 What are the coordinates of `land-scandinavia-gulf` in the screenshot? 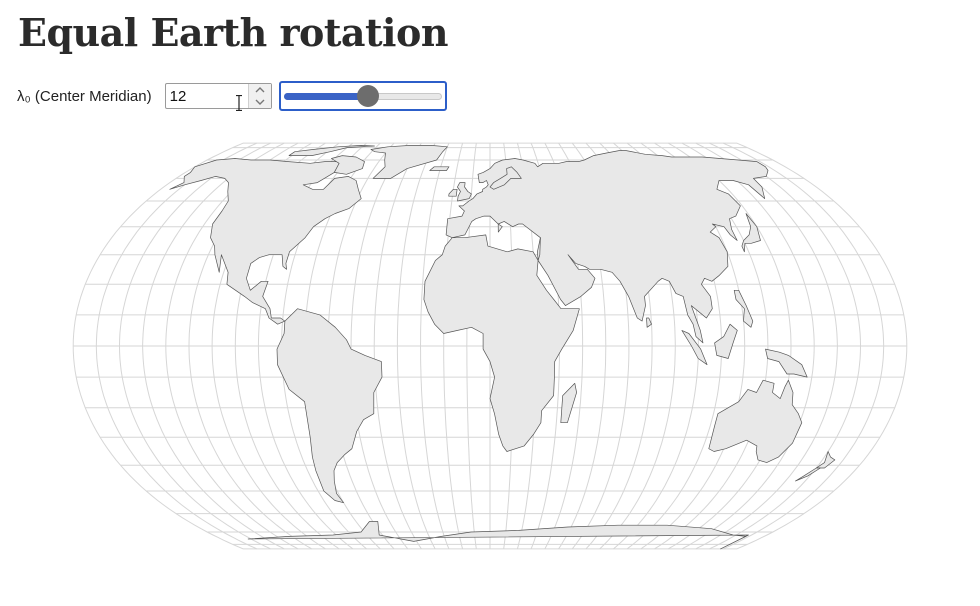 It's located at (505, 178).